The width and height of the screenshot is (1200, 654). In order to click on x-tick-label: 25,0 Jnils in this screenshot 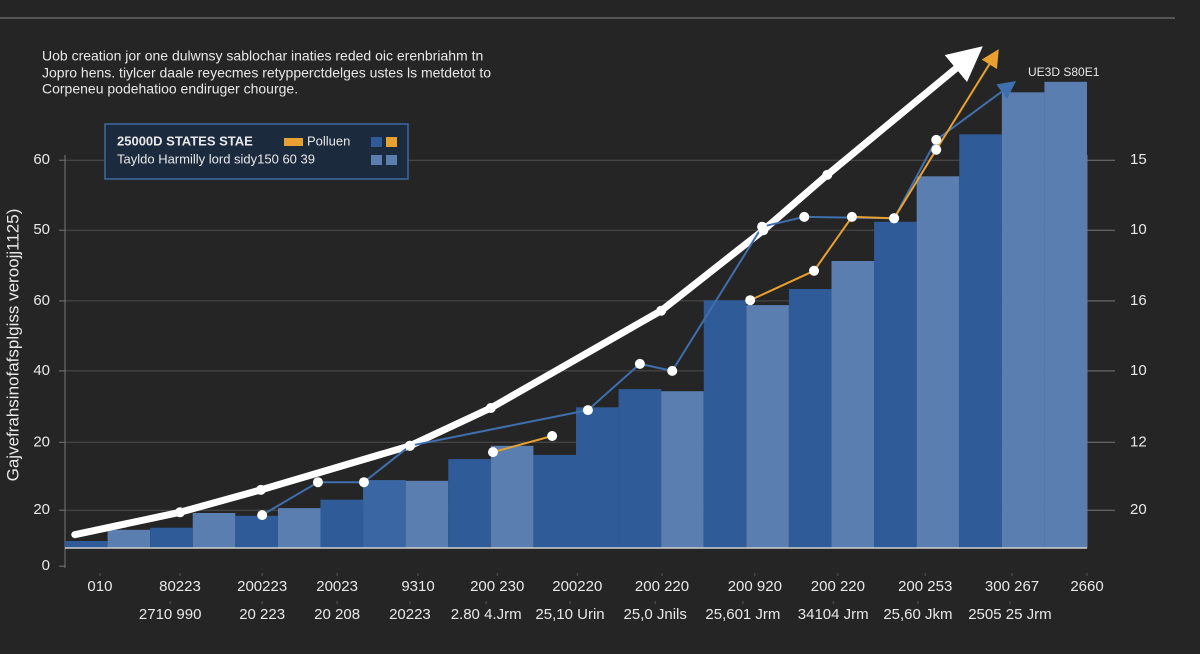, I will do `click(655, 614)`.